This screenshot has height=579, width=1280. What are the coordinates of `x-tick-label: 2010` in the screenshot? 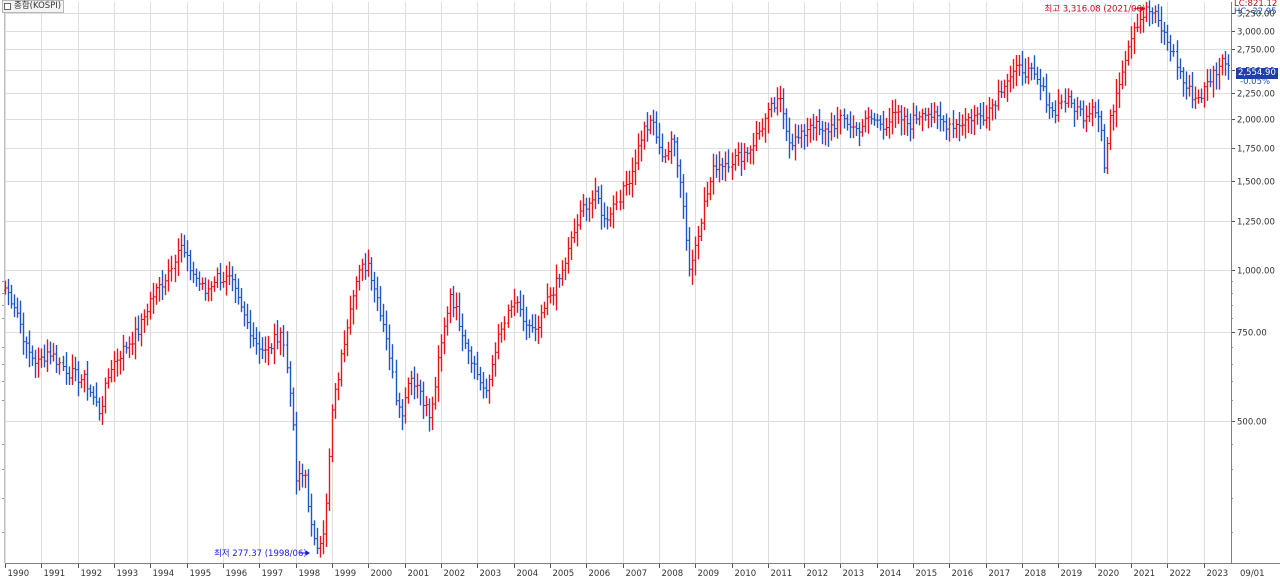 It's located at (746, 574).